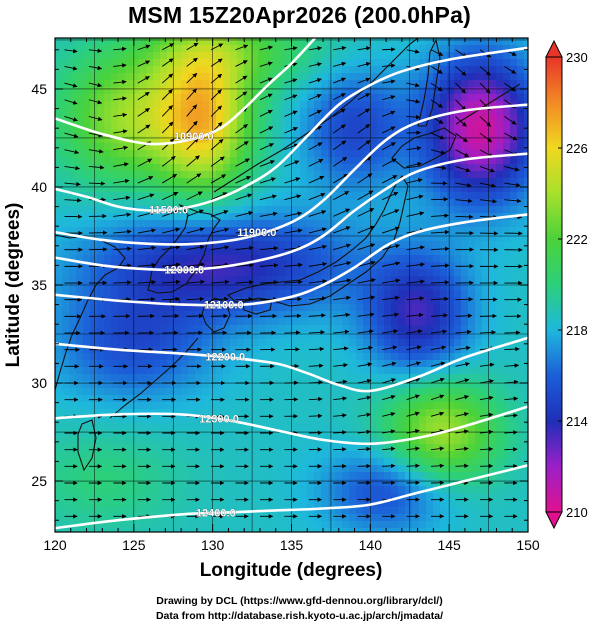  I want to click on wind-arrow, so click(364, 432).